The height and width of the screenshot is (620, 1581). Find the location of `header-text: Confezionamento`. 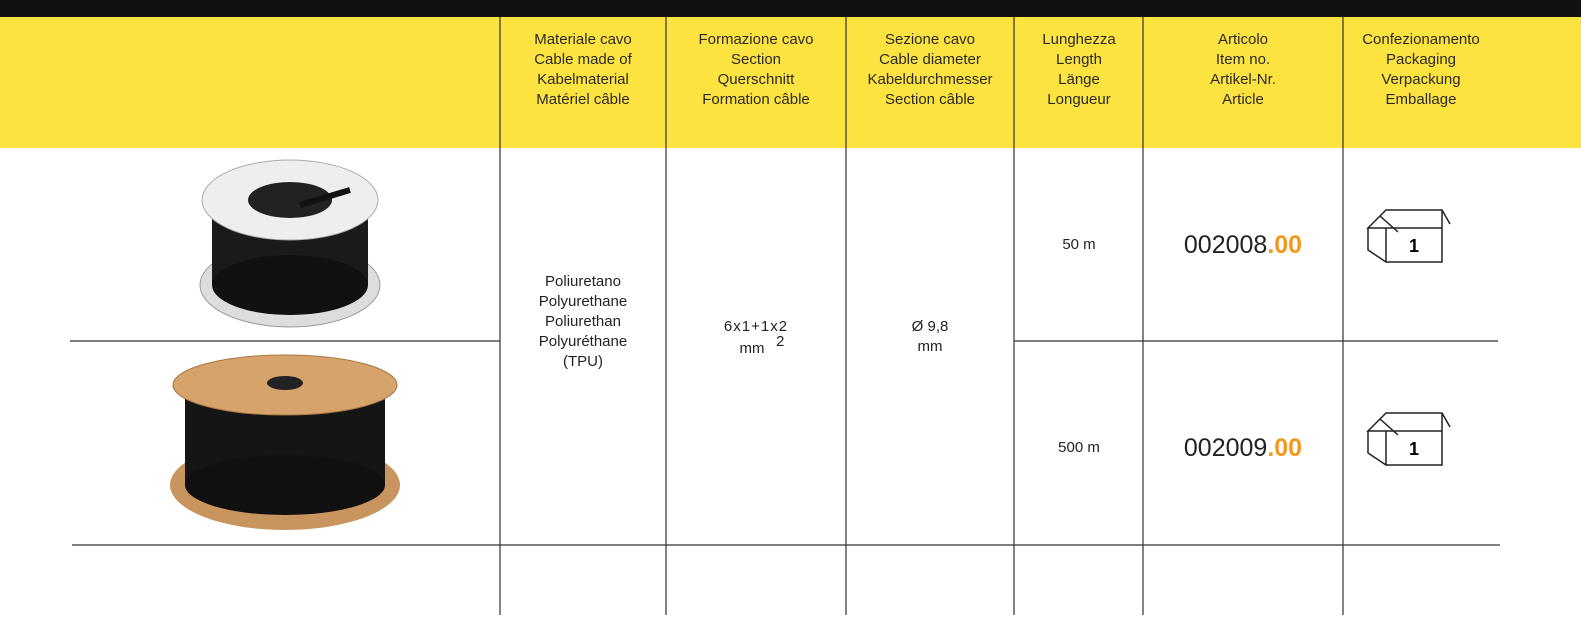

header-text: Confezionamento is located at coordinates (1421, 39).